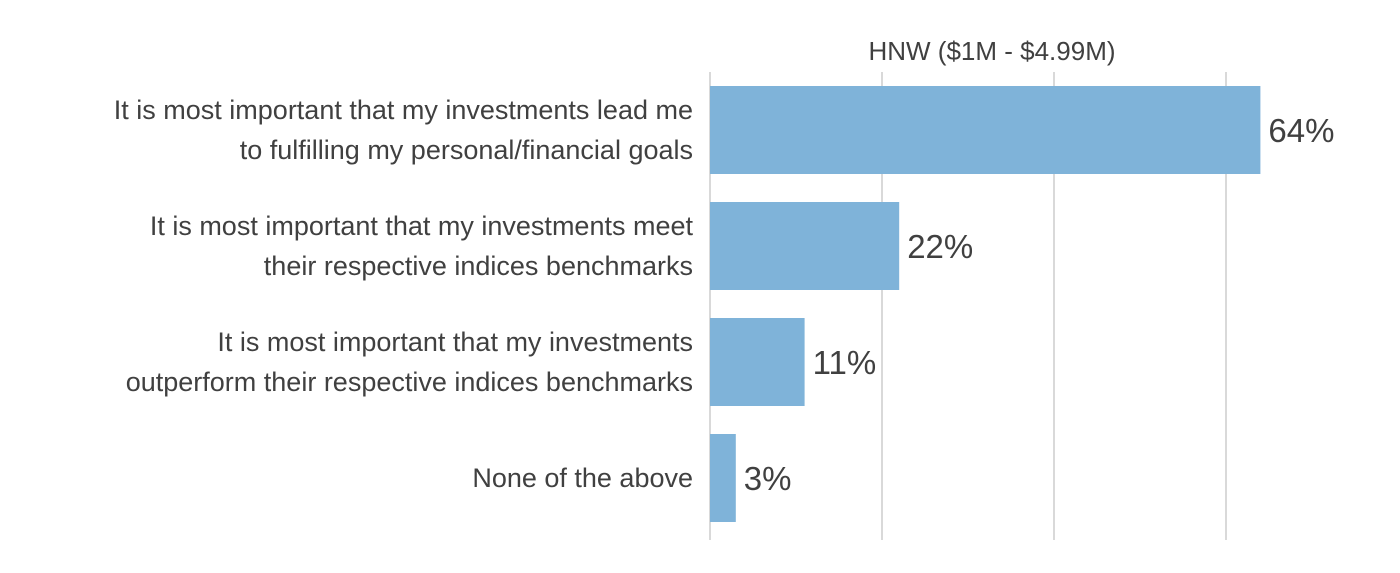 The width and height of the screenshot is (1400, 573). Describe the element at coordinates (582, 478) in the screenshot. I see `category-label: None of the above` at that location.